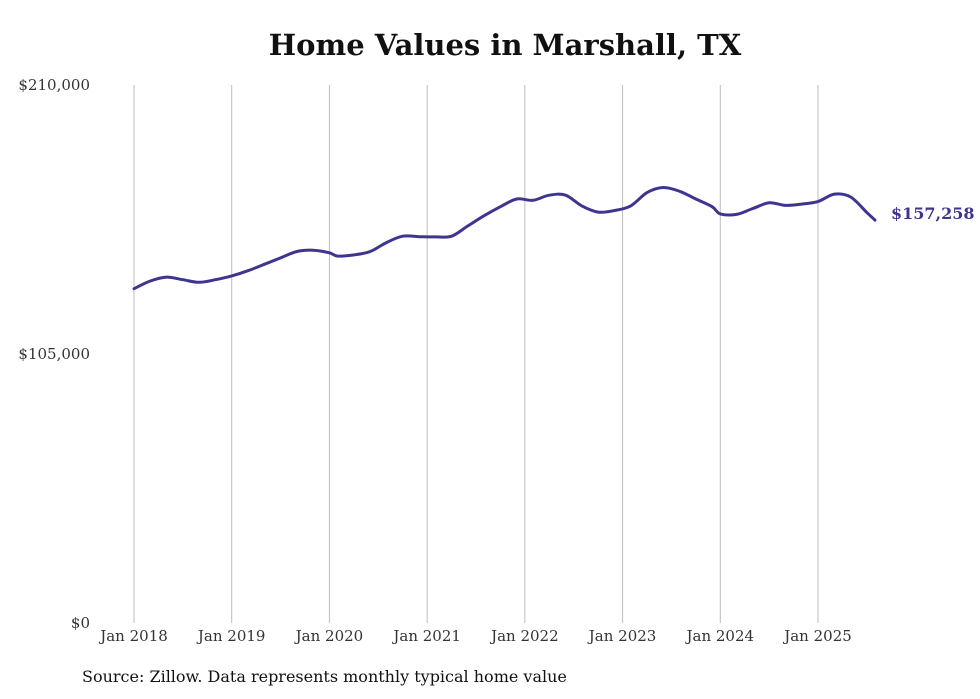  What do you see at coordinates (817, 636) in the screenshot?
I see `x-tick-label: Jan 2025` at bounding box center [817, 636].